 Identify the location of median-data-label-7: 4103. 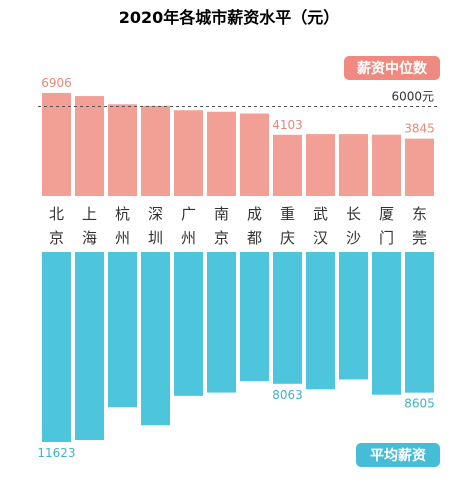
(287, 125).